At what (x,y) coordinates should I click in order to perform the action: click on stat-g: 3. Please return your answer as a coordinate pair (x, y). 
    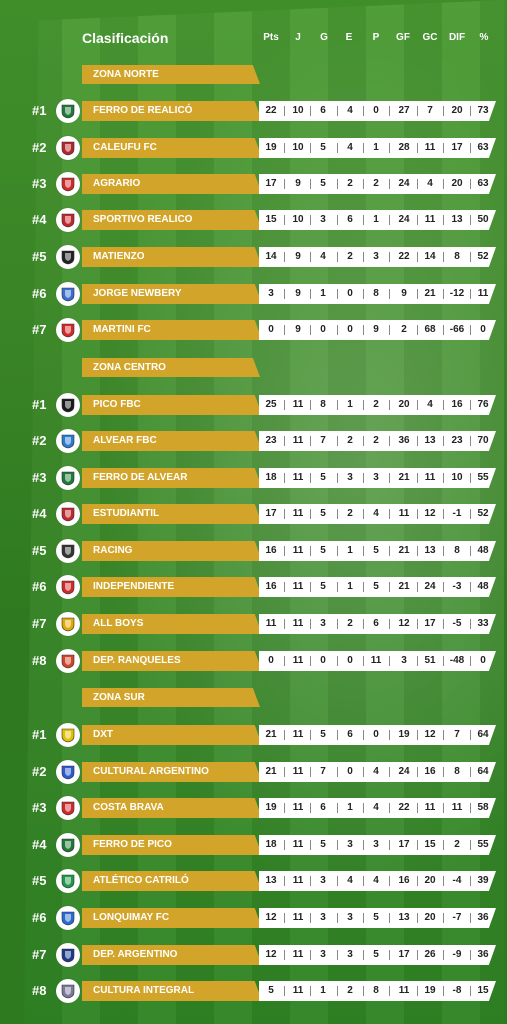
    Looking at the image, I should click on (323, 219).